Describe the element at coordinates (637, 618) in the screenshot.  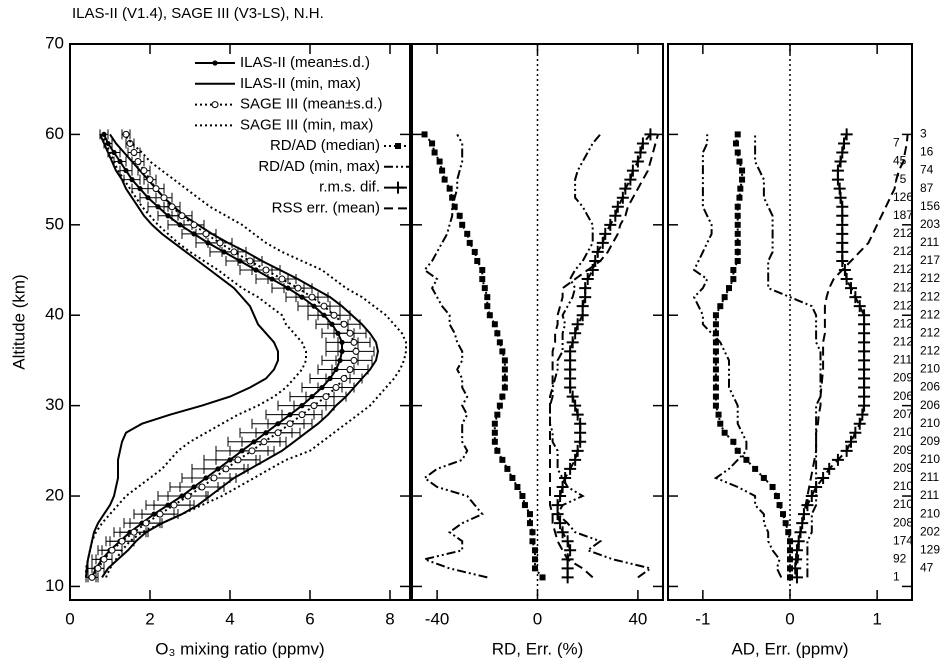
I see `x-tick-label: 40` at that location.